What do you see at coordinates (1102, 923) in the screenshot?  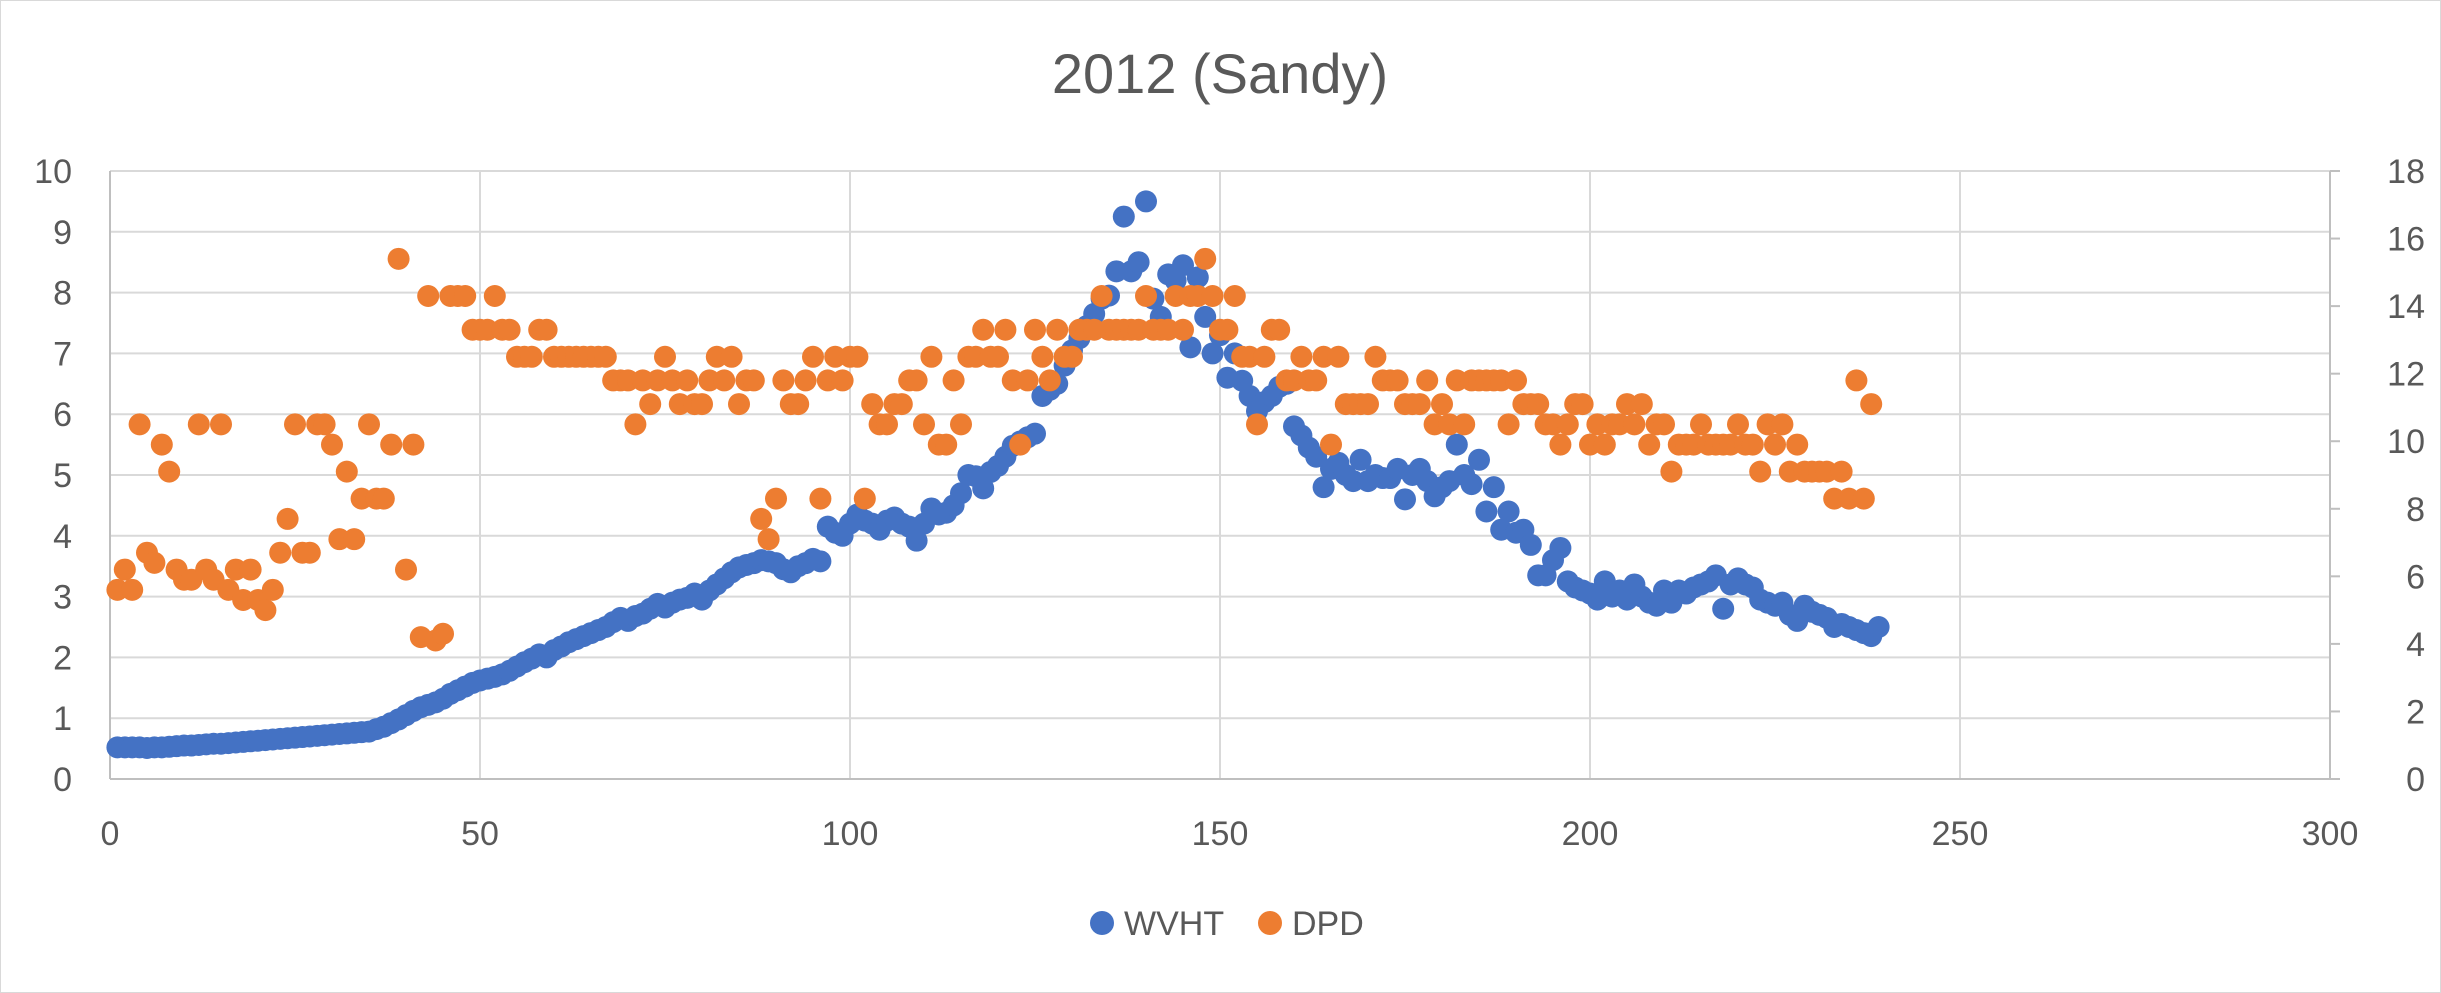 I see `legend-marker` at bounding box center [1102, 923].